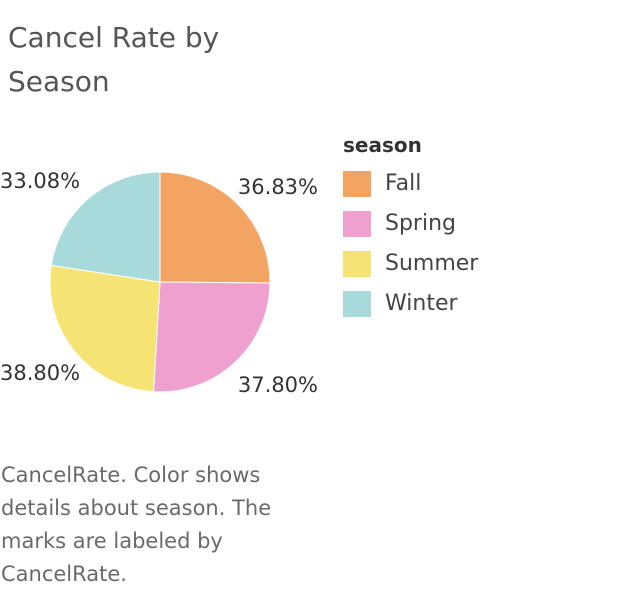  What do you see at coordinates (420, 223) in the screenshot?
I see `legend-label-spring: Spring` at bounding box center [420, 223].